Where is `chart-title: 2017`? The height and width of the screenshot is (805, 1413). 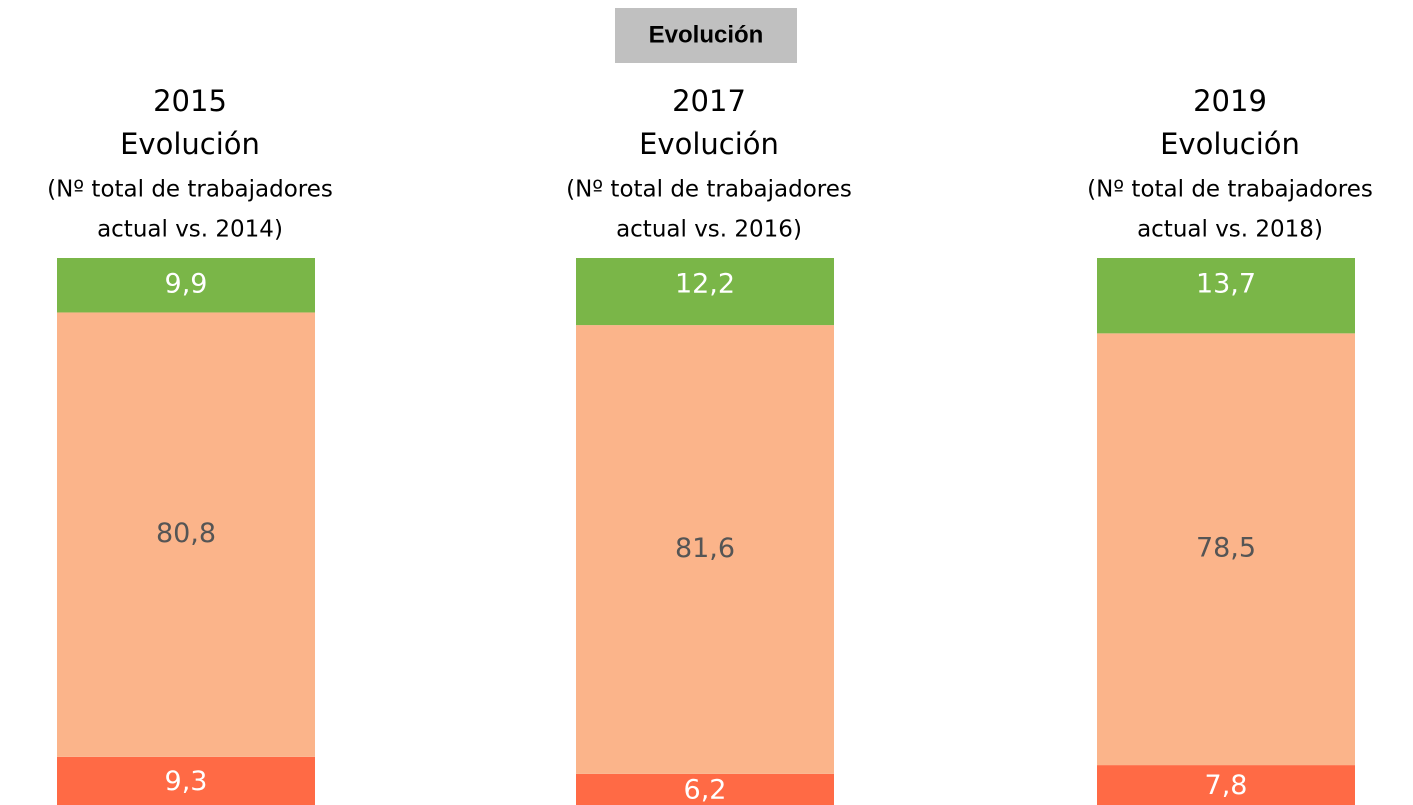 chart-title: 2017 is located at coordinates (709, 101).